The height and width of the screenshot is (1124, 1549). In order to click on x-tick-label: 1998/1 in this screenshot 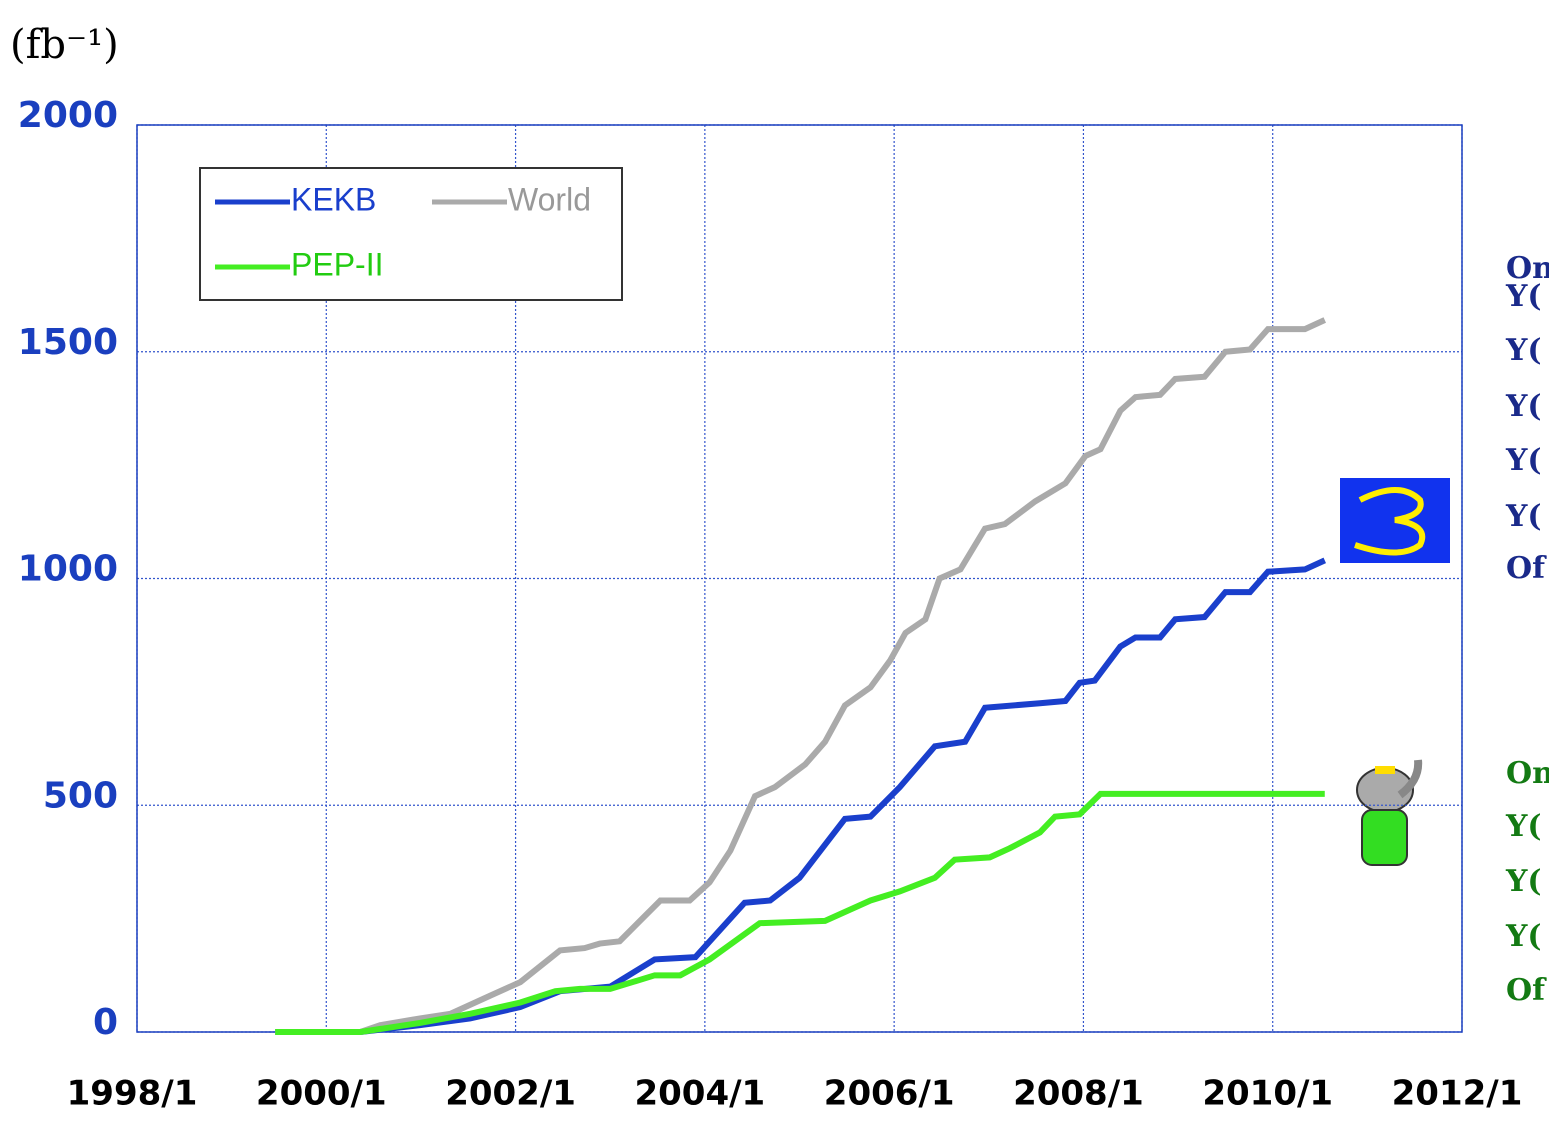, I will do `click(132, 1094)`.